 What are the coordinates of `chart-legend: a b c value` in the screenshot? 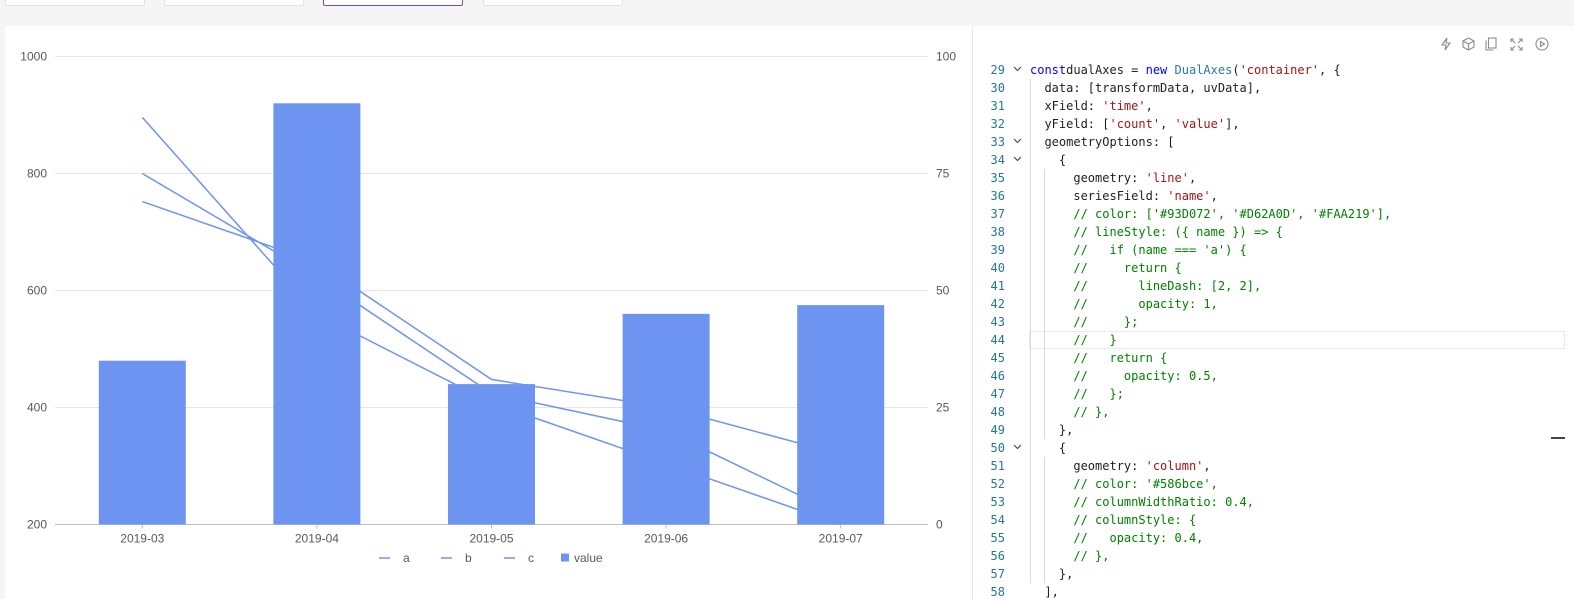 It's located at (491, 558).